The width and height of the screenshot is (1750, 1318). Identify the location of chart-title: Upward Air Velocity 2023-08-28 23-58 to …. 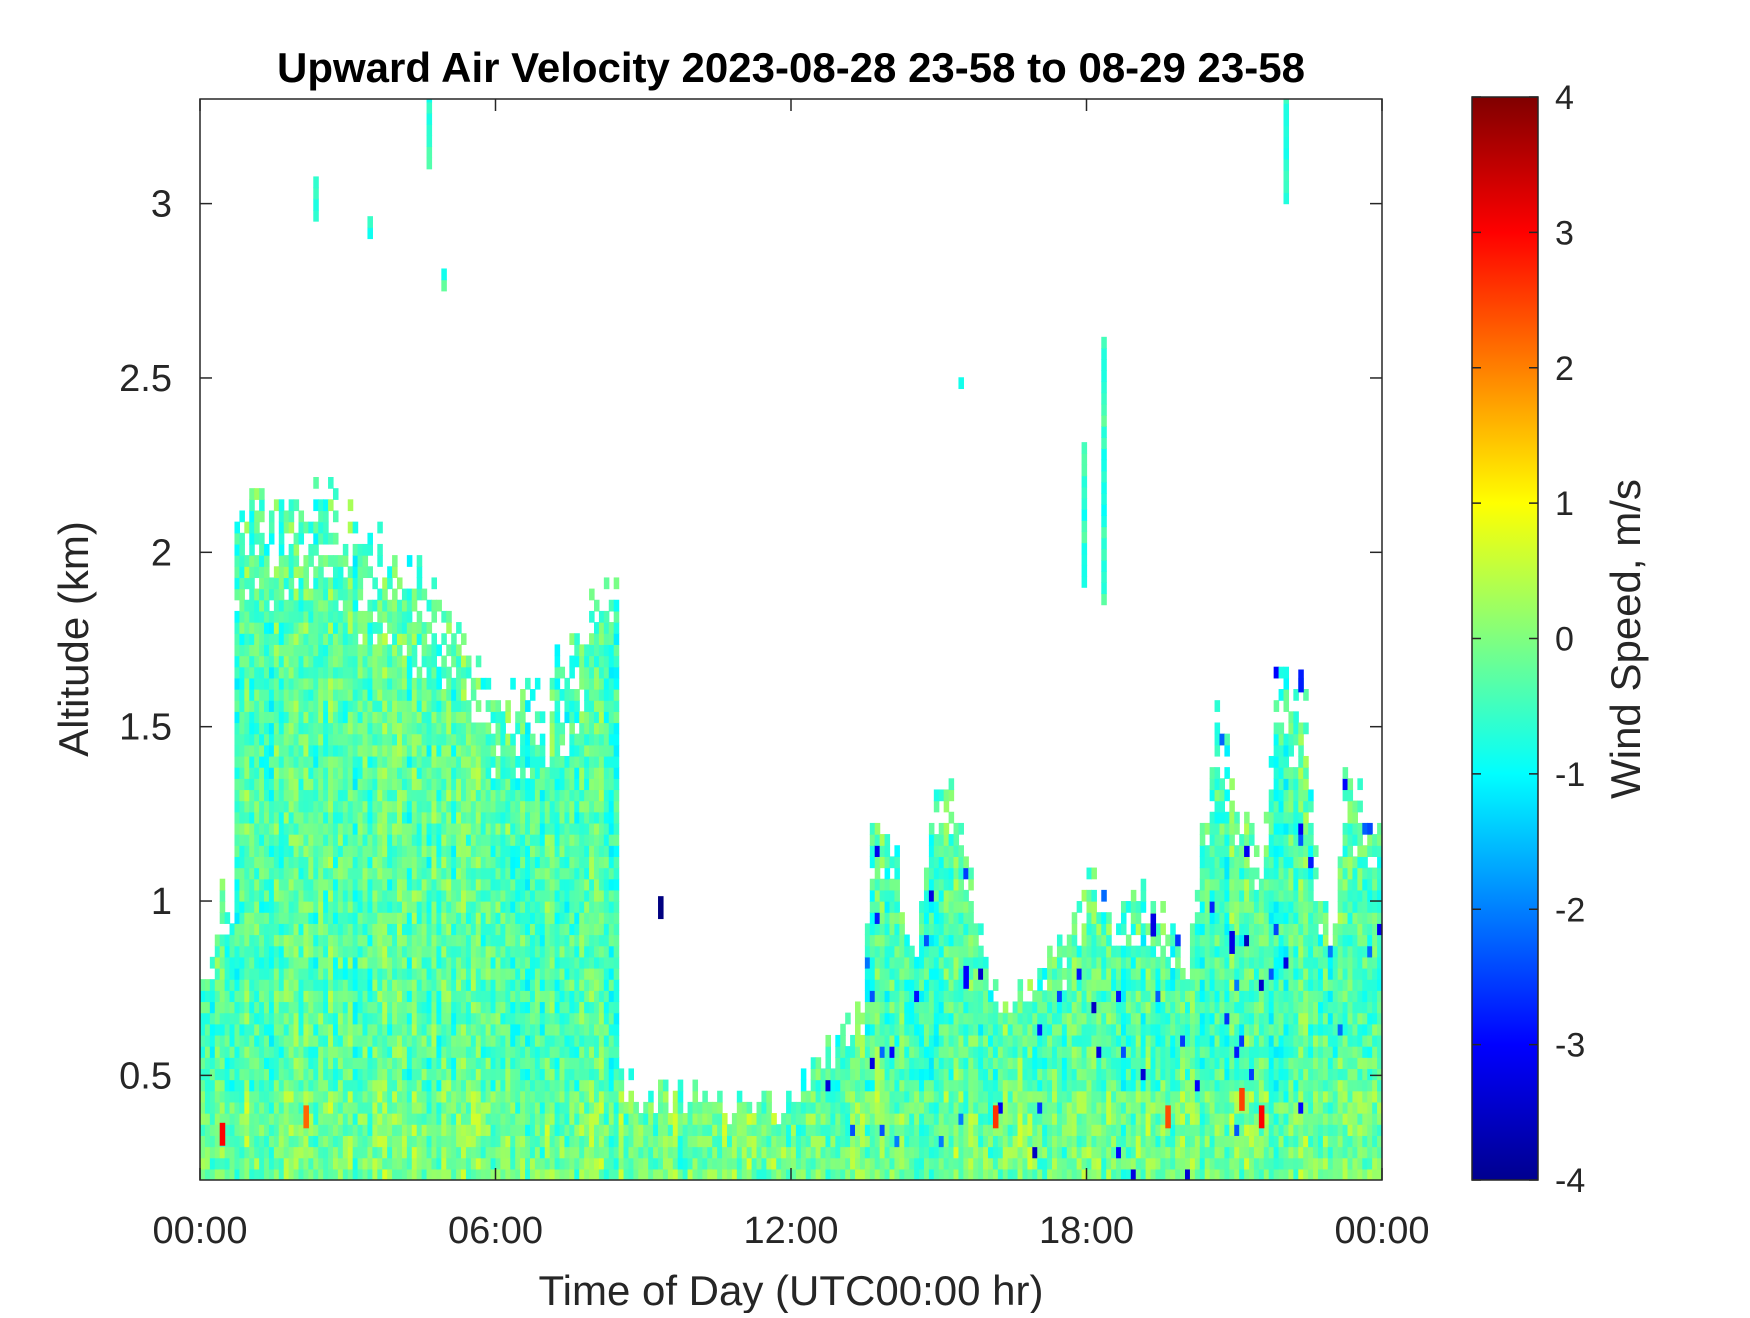
(791, 67).